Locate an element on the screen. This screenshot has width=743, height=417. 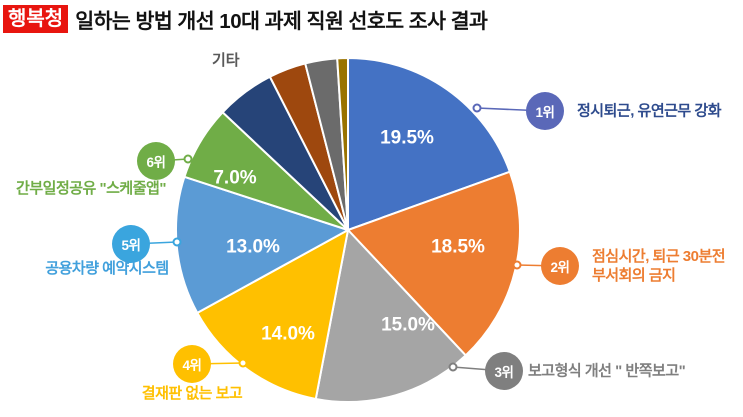
callout-label-line: 보고형식 개선 " 반쪽보고" is located at coordinates (607, 371).